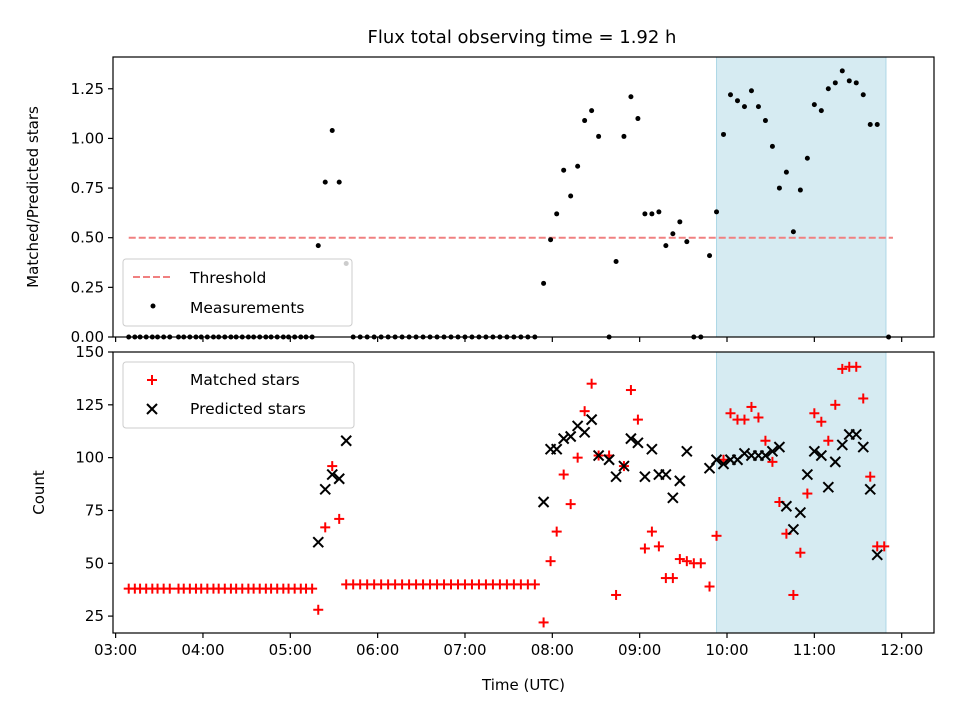 Image resolution: width=960 pixels, height=720 pixels. What do you see at coordinates (94, 510) in the screenshot?
I see `bottom-ytick-label: 75` at bounding box center [94, 510].